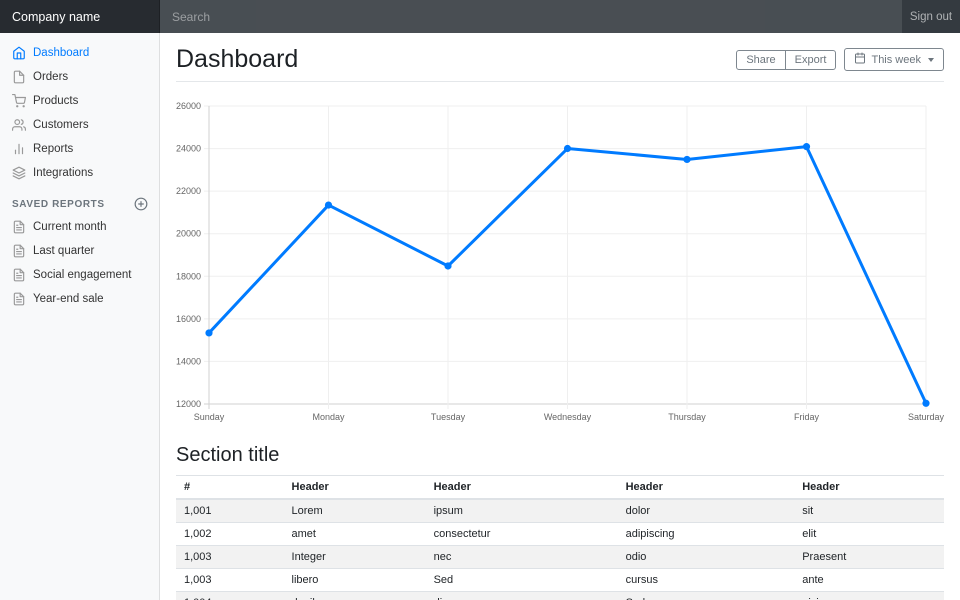 The image size is (960, 600). Describe the element at coordinates (68, 299) in the screenshot. I see `sidebar-item-label: Year-end sale` at that location.